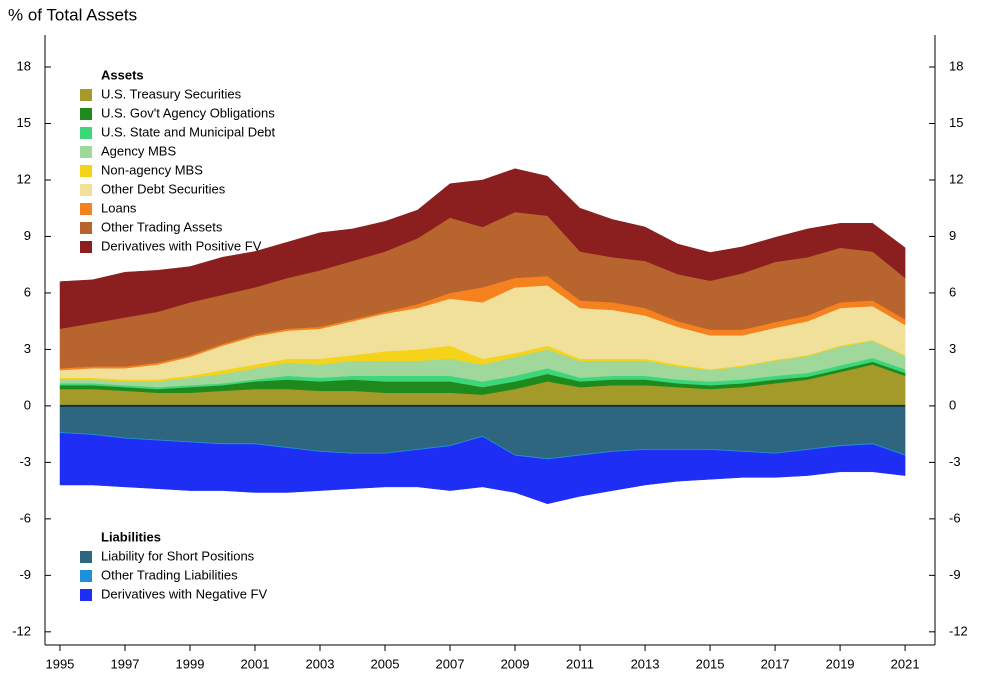 This screenshot has width=982, height=676. I want to click on legend-title: Liabilities, so click(131, 536).